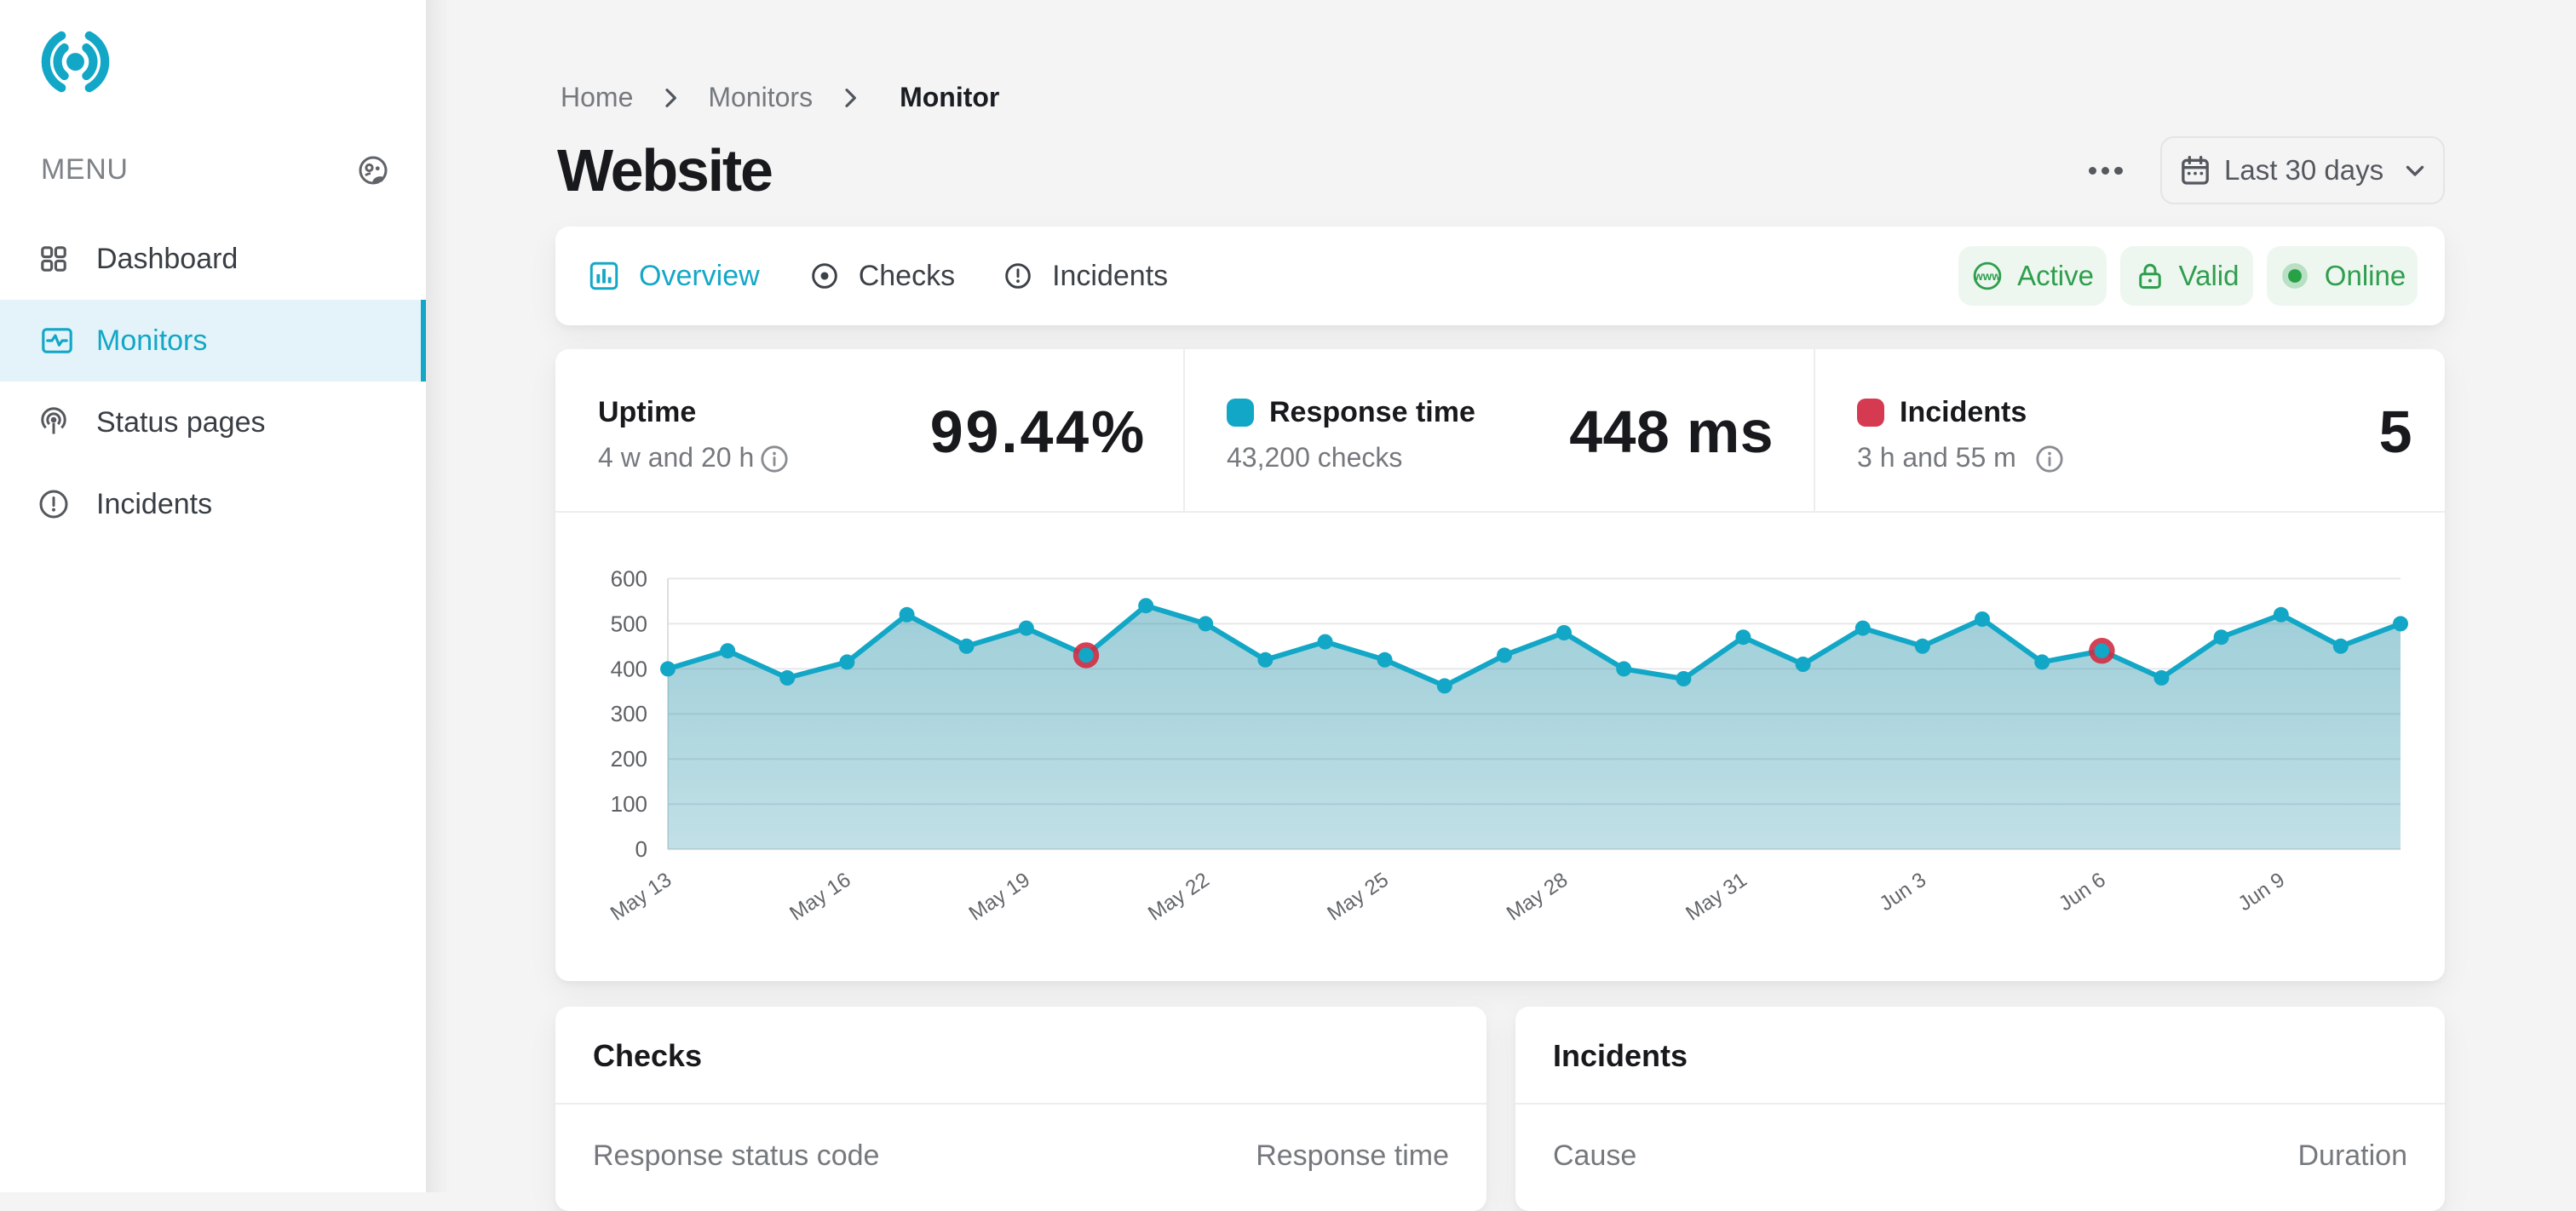 The width and height of the screenshot is (2576, 1211). What do you see at coordinates (629, 668) in the screenshot?
I see `svg-text: 400` at bounding box center [629, 668].